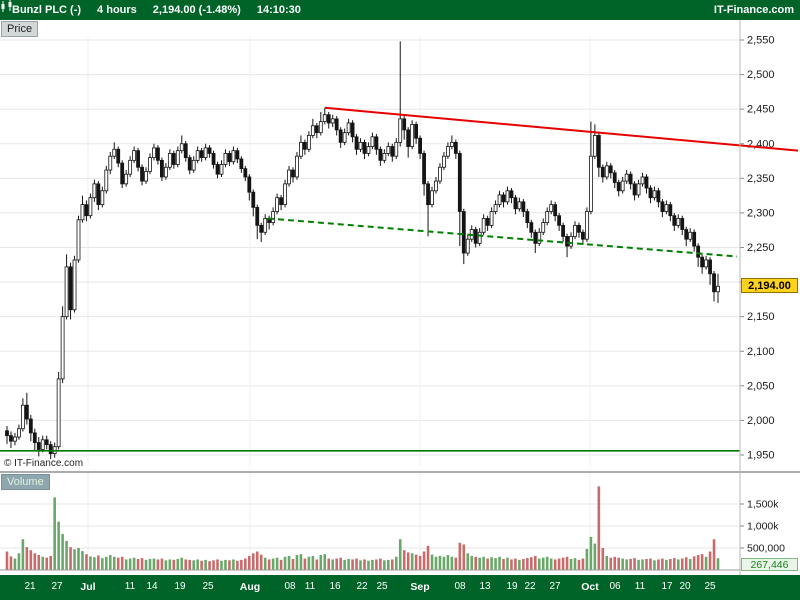  Describe the element at coordinates (20, 29) in the screenshot. I see `price-panel-tab: Price` at that location.